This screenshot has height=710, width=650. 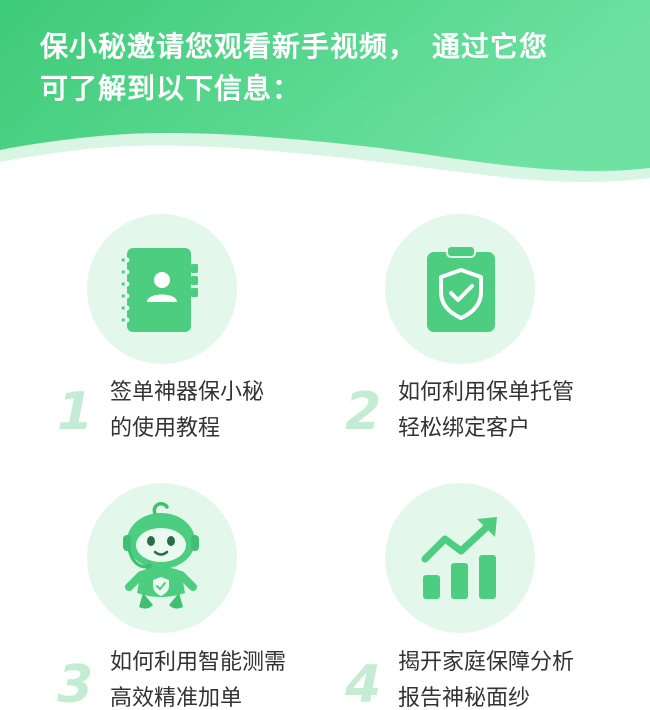 I want to click on item-number: 3, so click(x=75, y=682).